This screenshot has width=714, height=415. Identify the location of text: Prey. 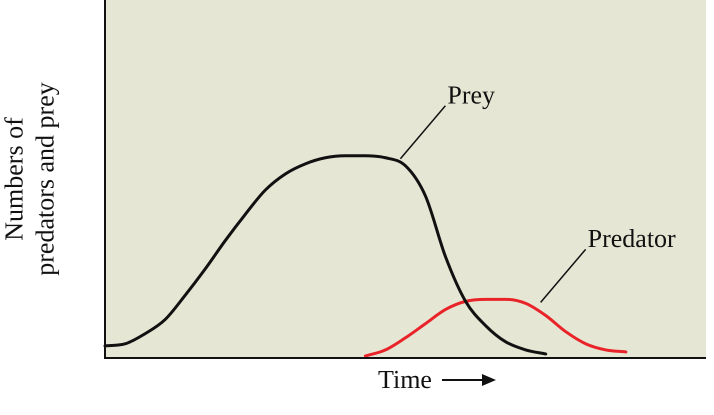
(471, 95).